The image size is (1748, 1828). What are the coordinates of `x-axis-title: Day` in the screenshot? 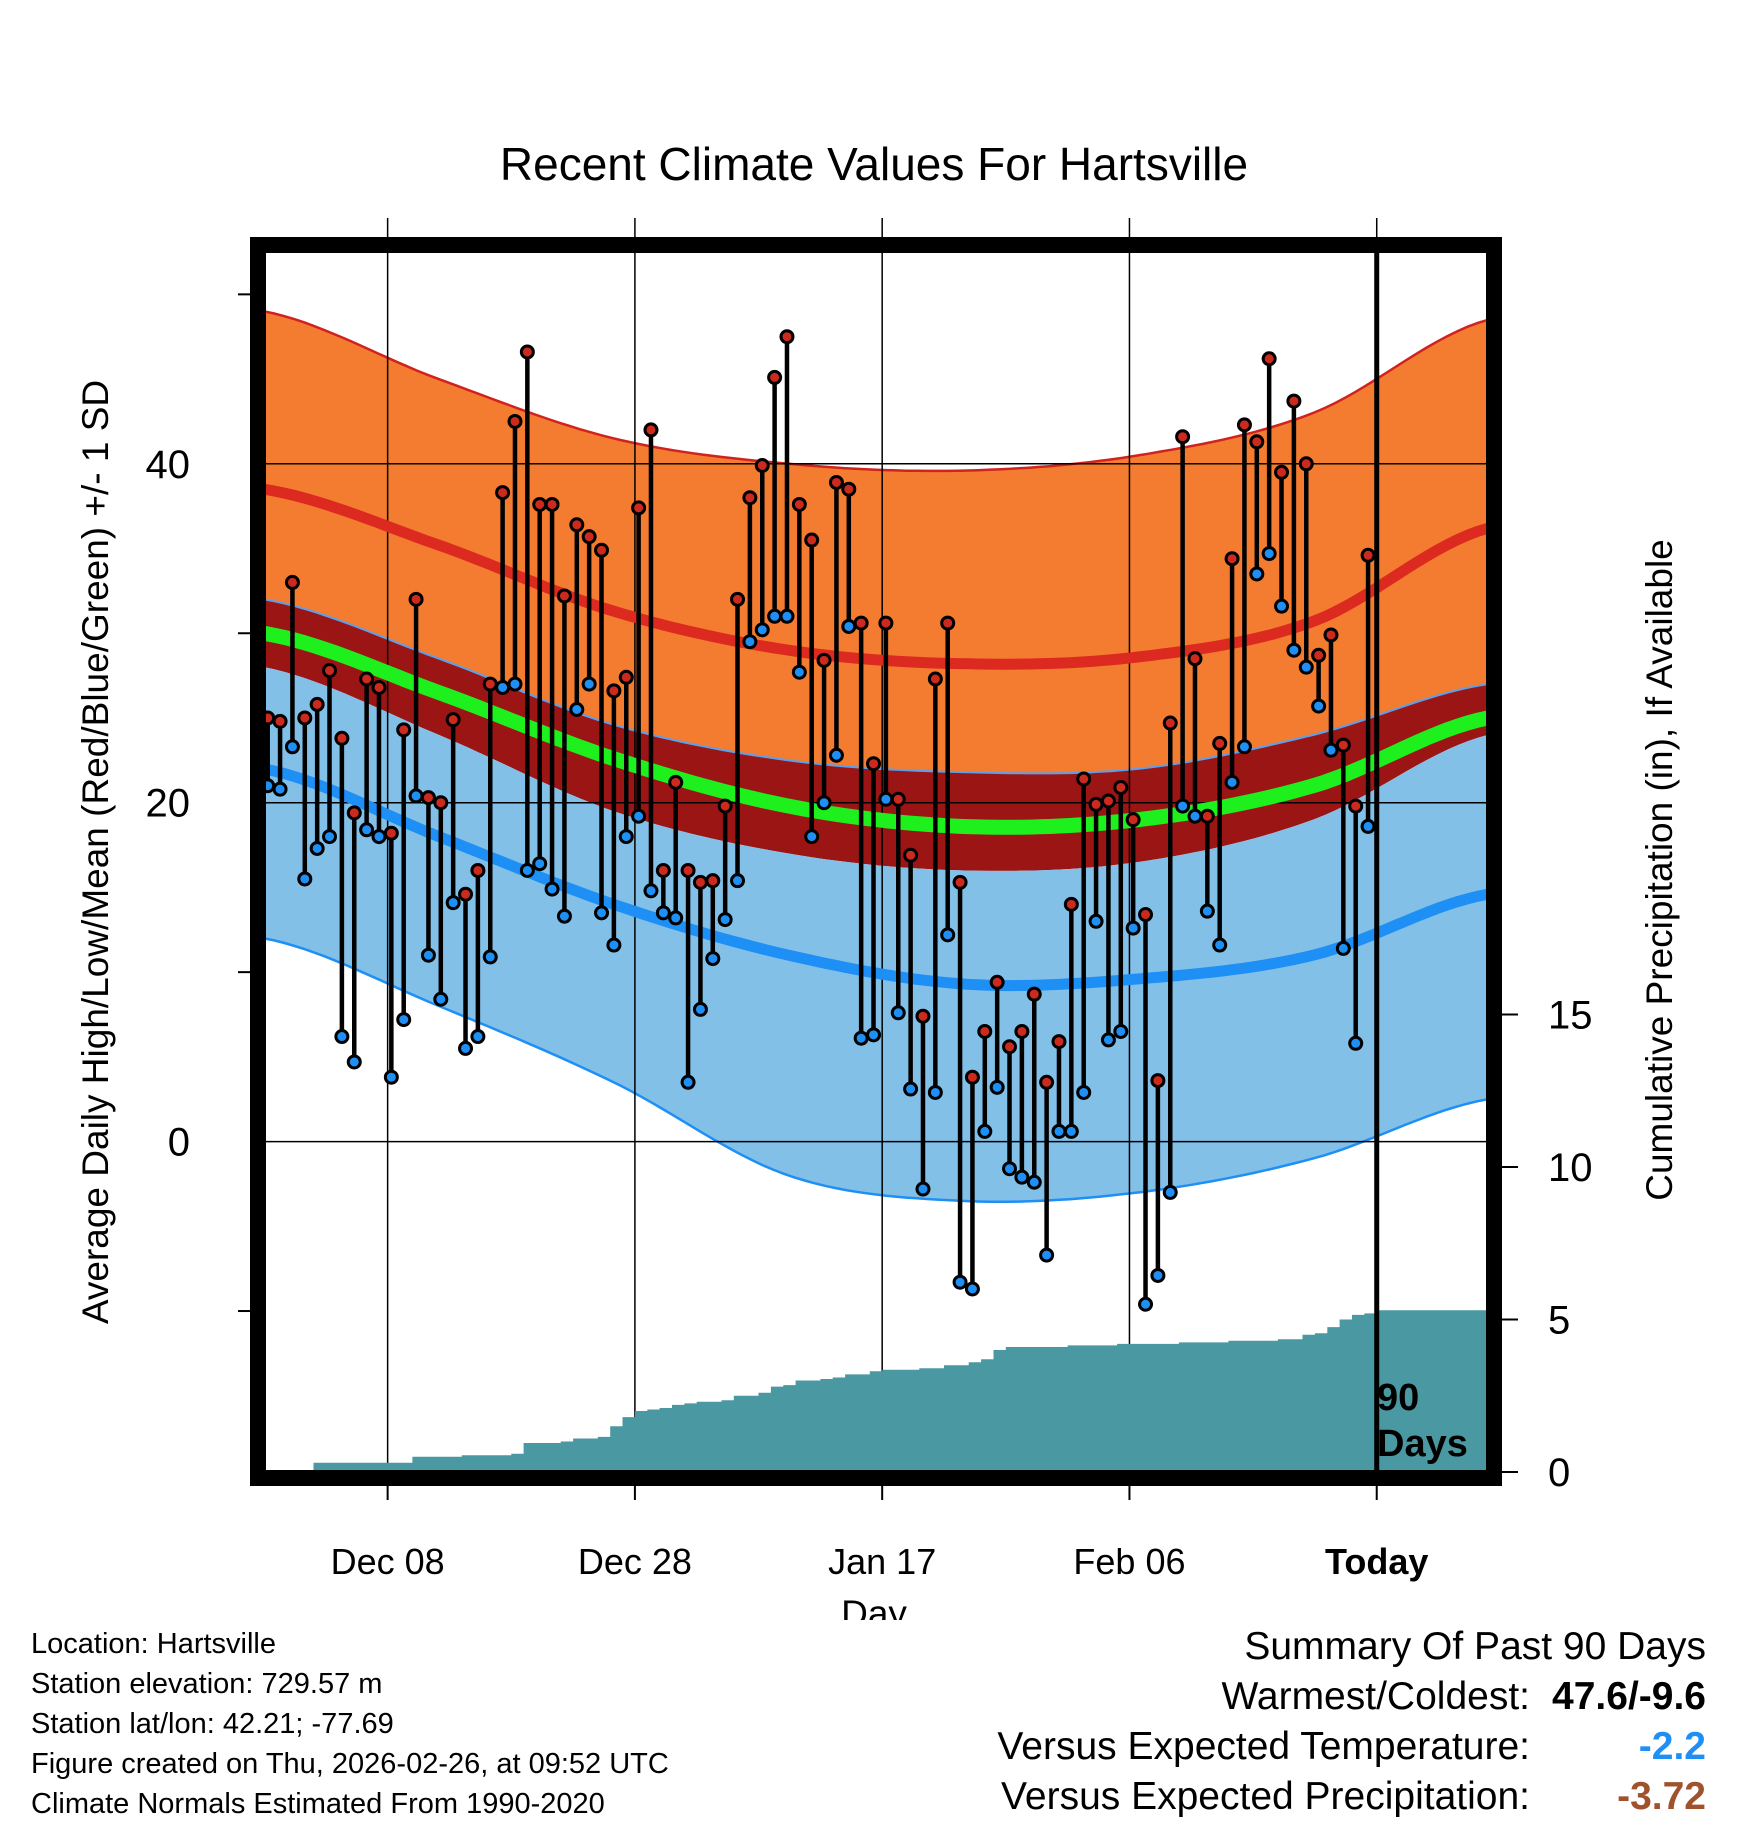 It's located at (874, 1606).